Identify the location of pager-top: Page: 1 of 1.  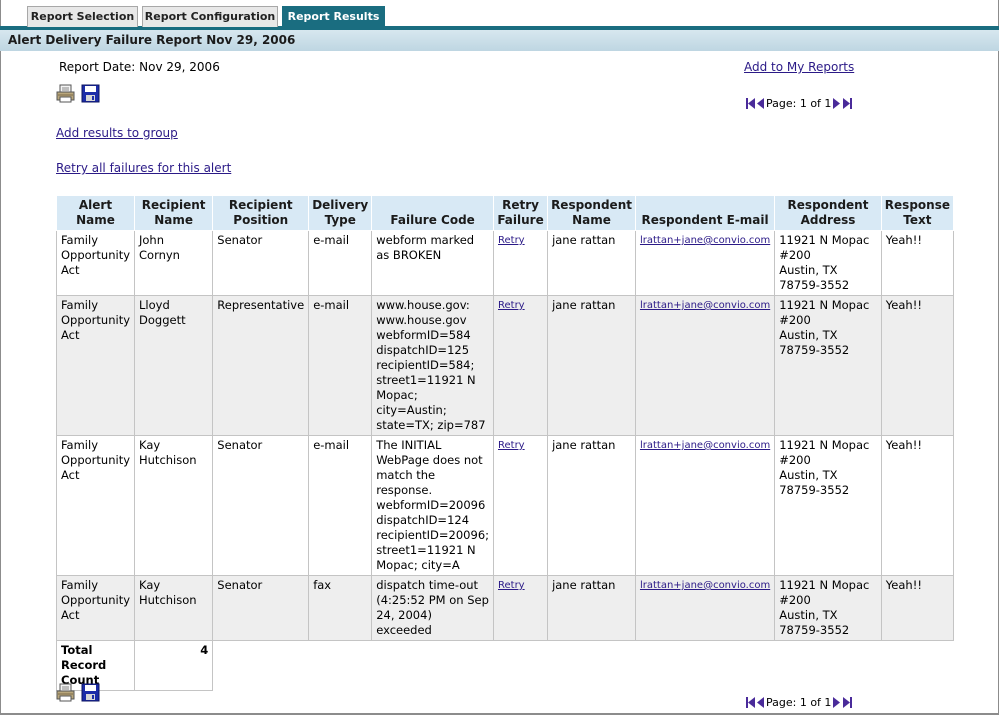
(799, 103).